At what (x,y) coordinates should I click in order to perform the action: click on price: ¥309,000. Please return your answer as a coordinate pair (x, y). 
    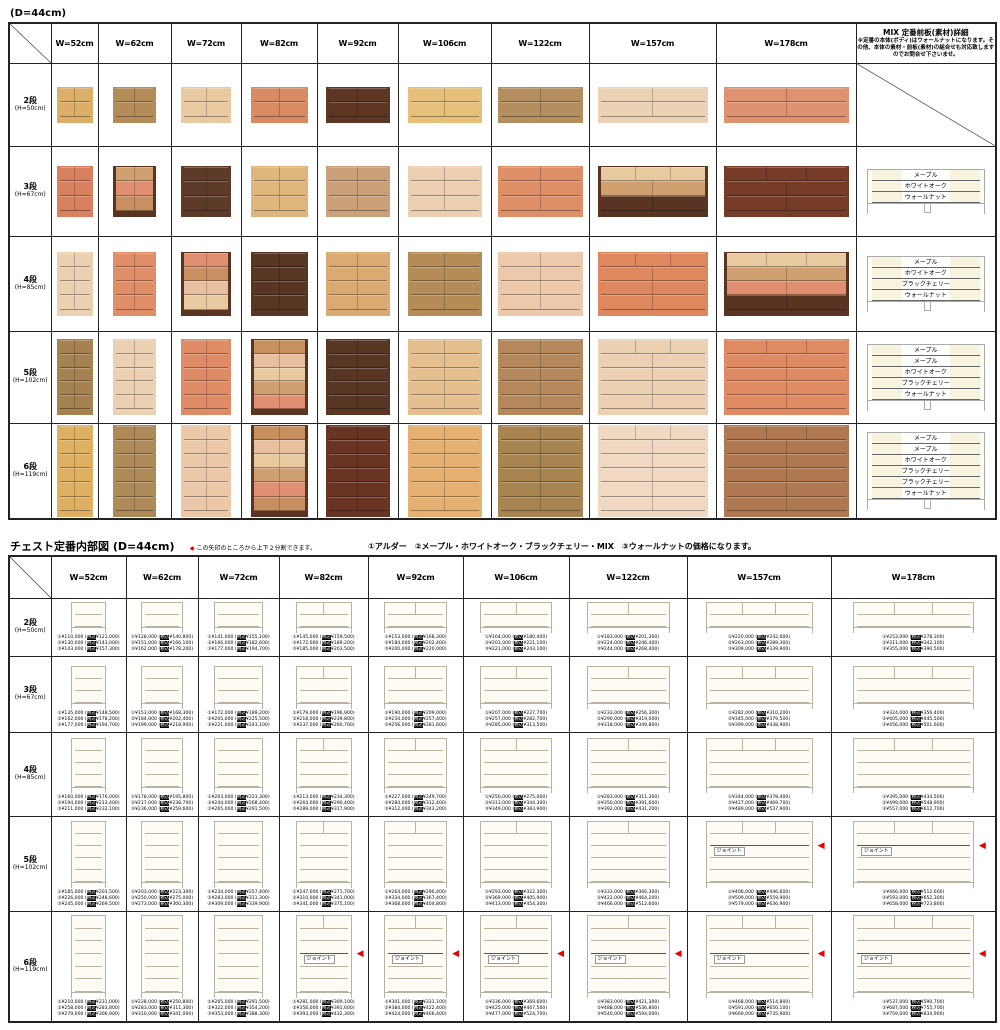
    Looking at the image, I should click on (222, 904).